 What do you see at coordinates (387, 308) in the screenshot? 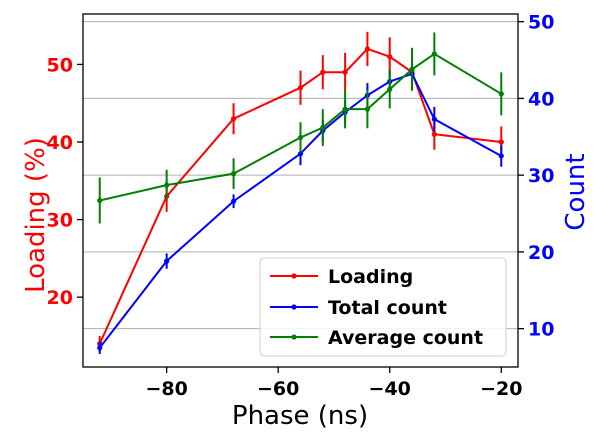
I see `legend-label-total-count: Total count` at bounding box center [387, 308].